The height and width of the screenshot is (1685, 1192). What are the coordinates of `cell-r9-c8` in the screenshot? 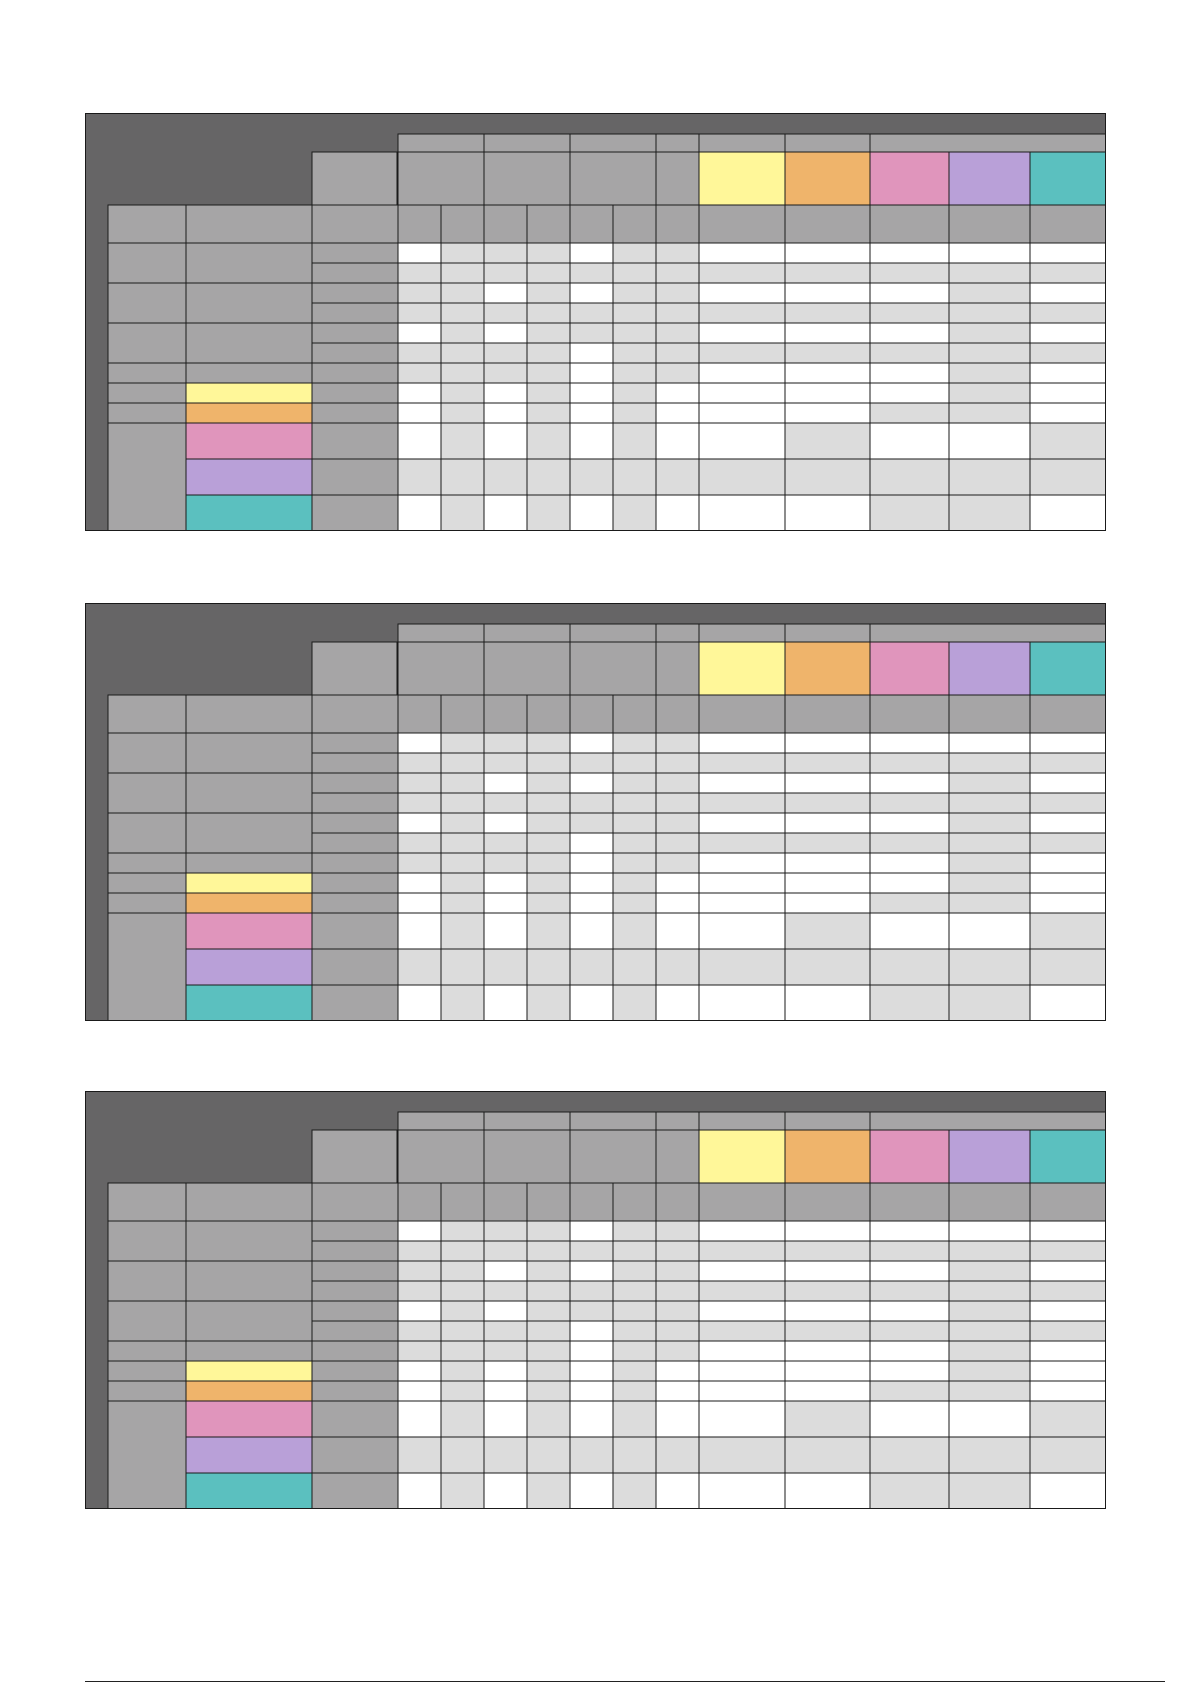 It's located at (742, 1391).